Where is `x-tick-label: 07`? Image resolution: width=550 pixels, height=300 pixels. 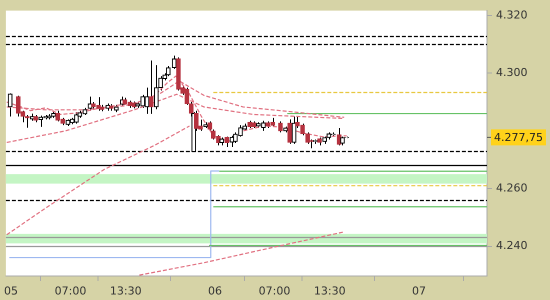 x-tick-label: 07 is located at coordinates (419, 291).